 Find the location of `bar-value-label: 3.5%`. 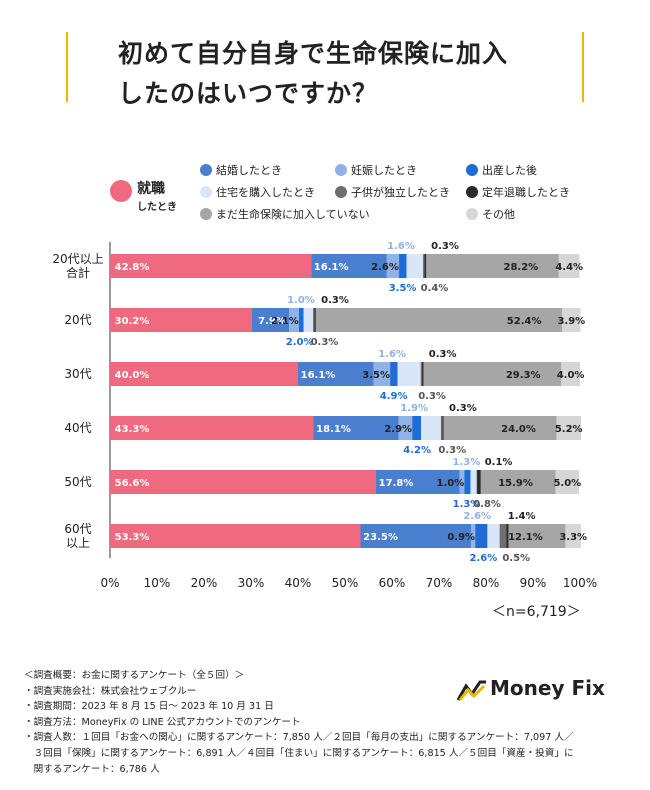

bar-value-label: 3.5% is located at coordinates (376, 375).